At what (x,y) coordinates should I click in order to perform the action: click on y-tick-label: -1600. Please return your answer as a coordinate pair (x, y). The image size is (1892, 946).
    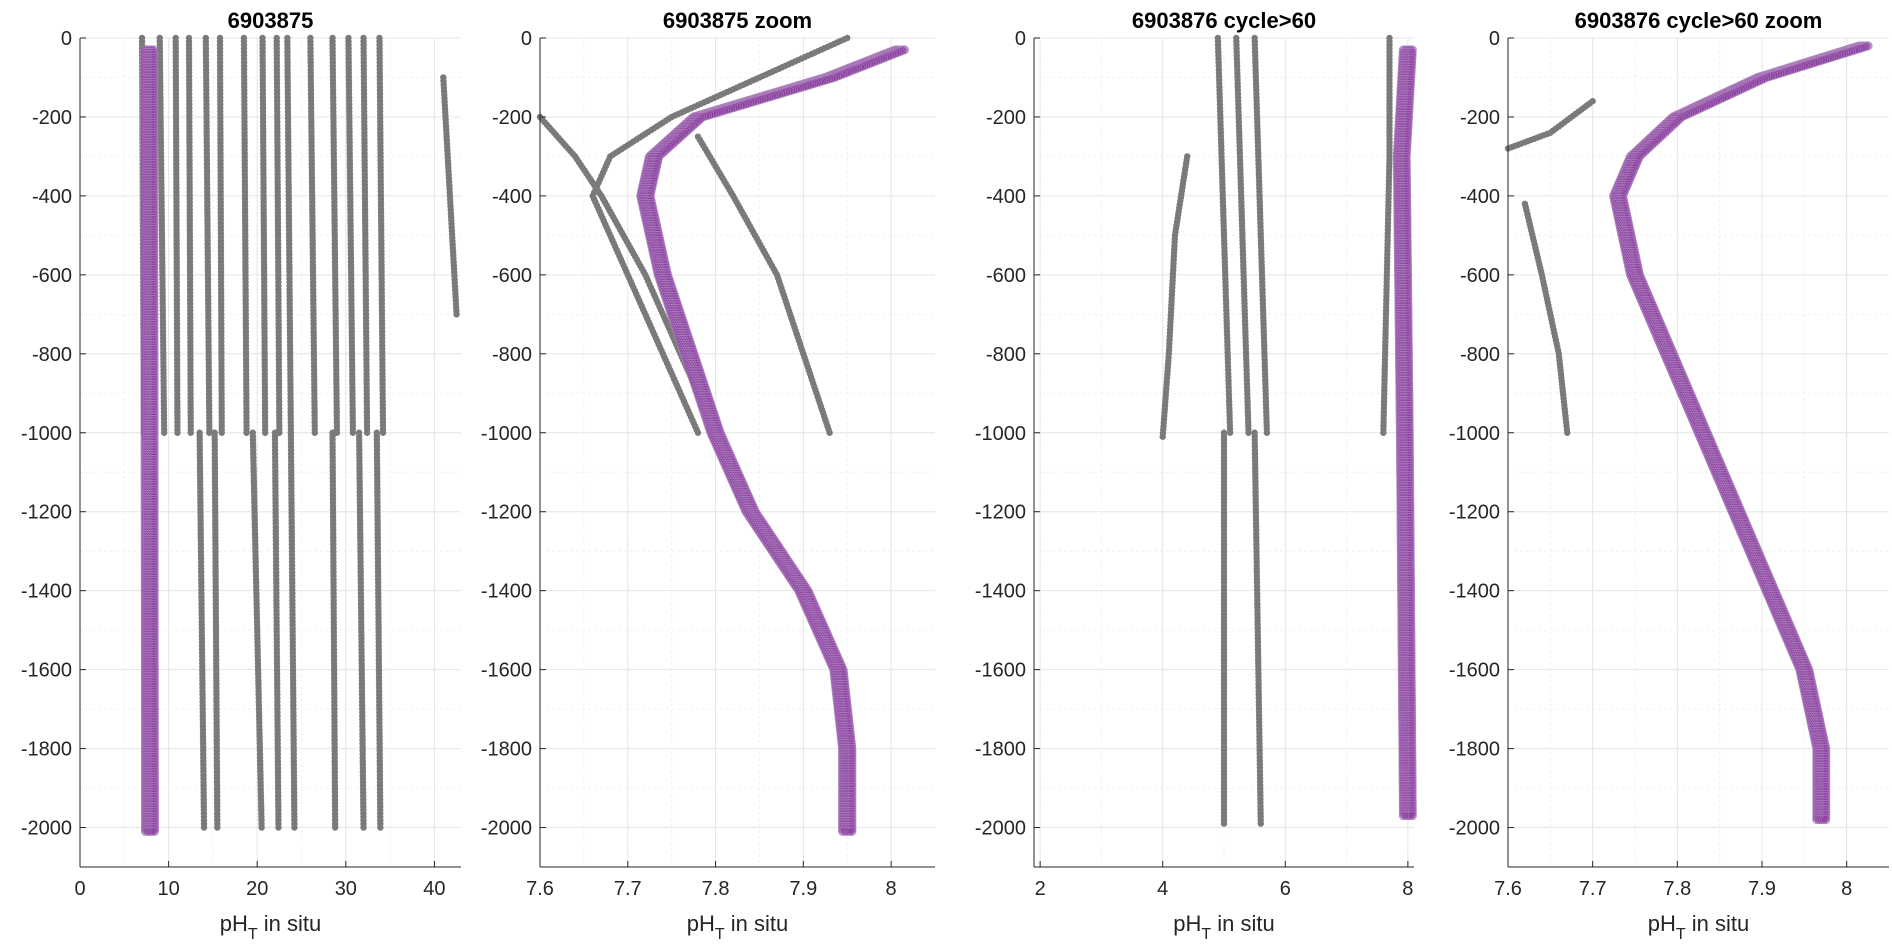
    Looking at the image, I should click on (46, 671).